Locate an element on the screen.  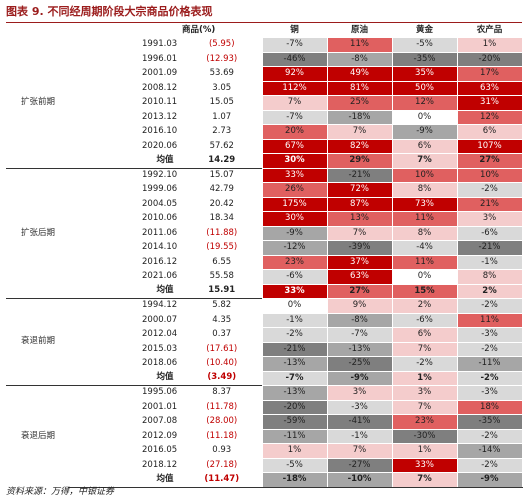
copper-cell: 26% is located at coordinates (294, 190).